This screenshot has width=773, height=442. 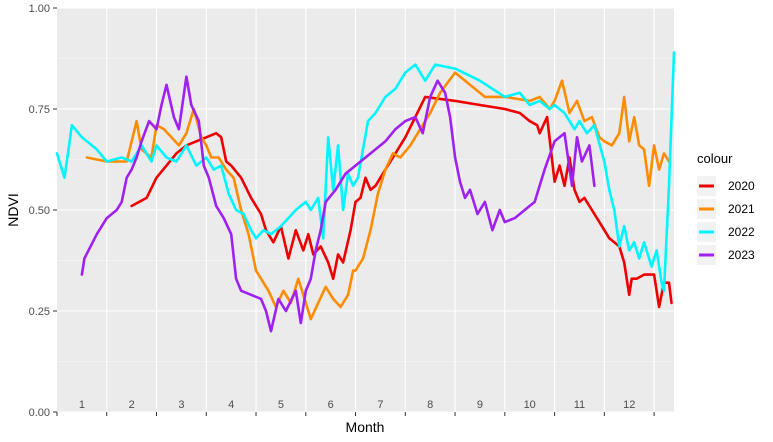 I want to click on month-label: 2, so click(x=132, y=405).